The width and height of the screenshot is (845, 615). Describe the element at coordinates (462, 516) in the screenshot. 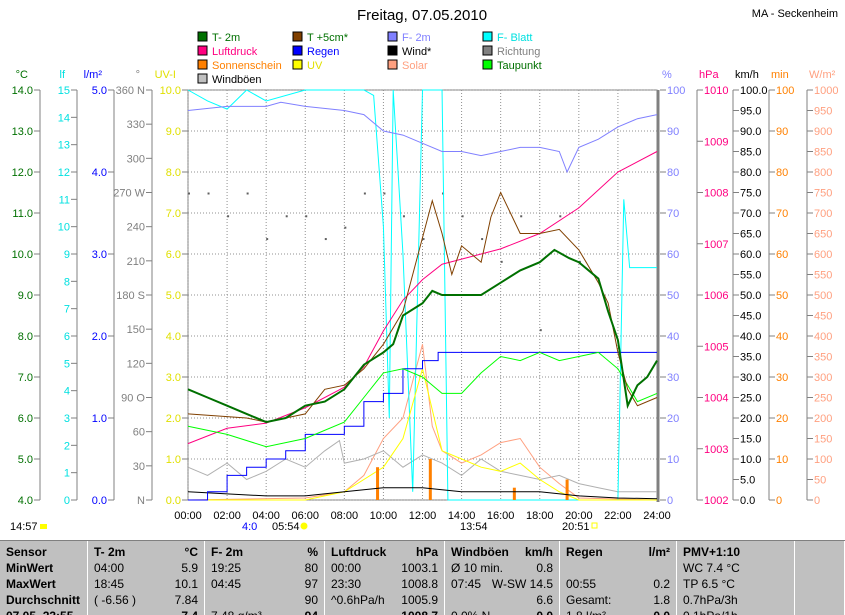

I see `time-tick-label: 14:00` at that location.